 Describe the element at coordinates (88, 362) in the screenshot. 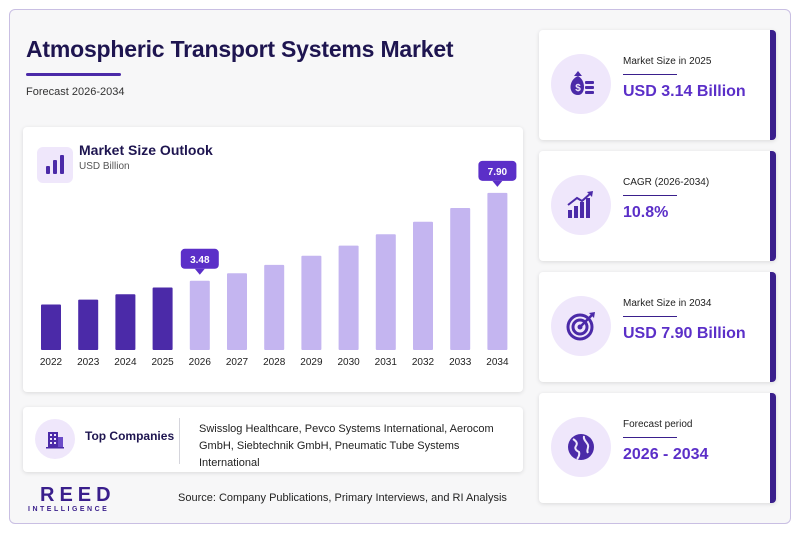

I see `x-tick-label: 2023` at that location.